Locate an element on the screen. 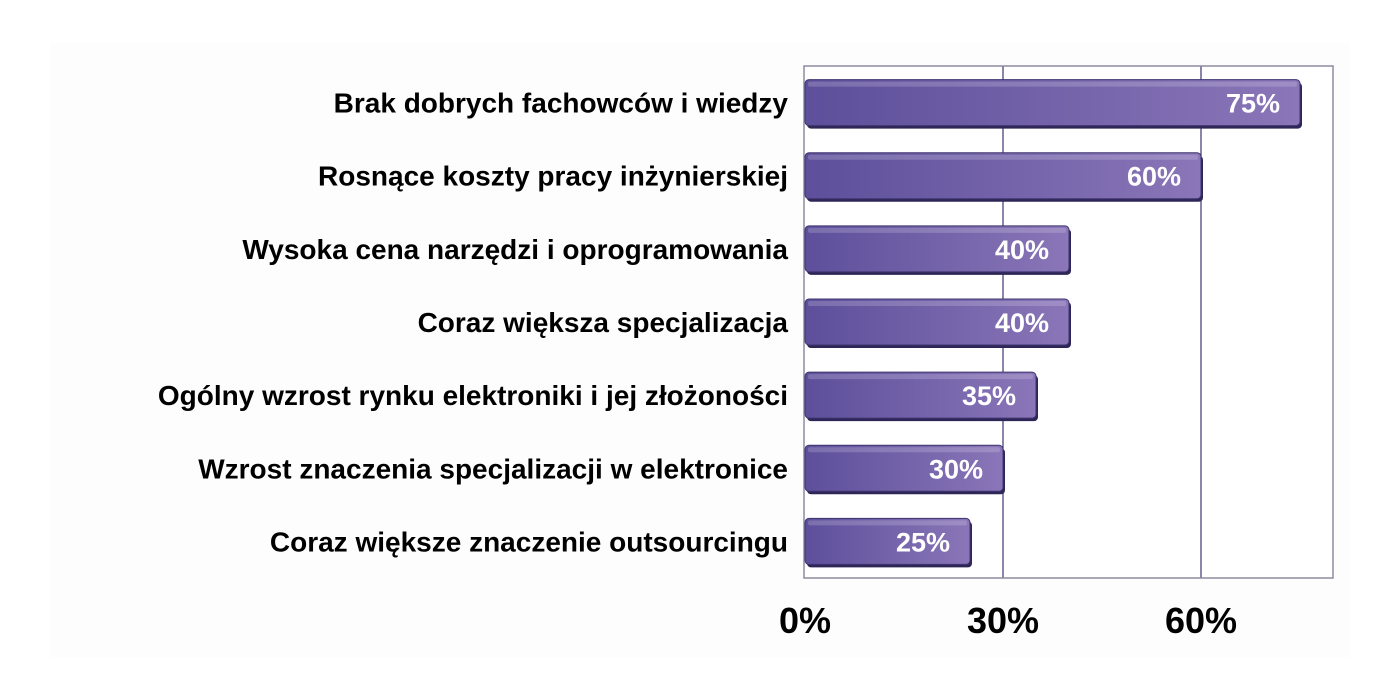 The width and height of the screenshot is (1400, 700). bar-data-label: 25% is located at coordinates (923, 542).